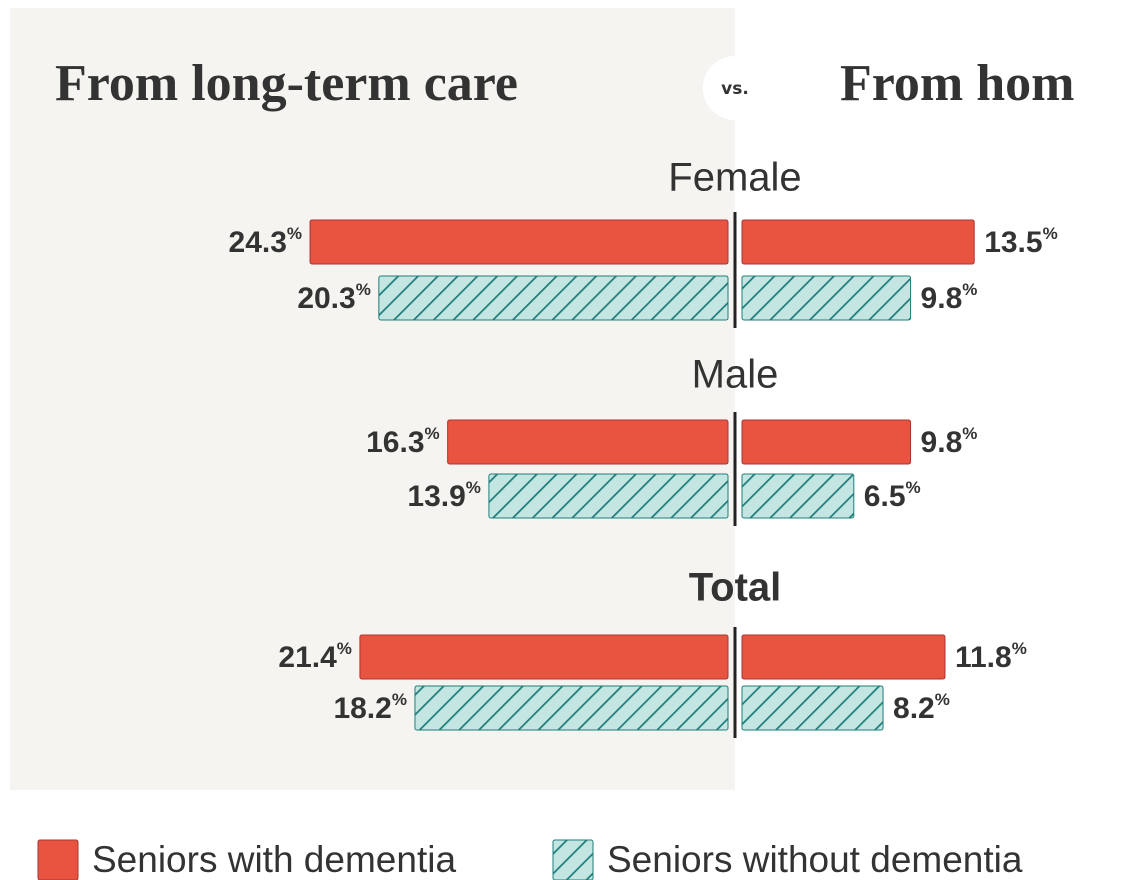 The image size is (1121, 880). I want to click on legend-label: Seniors without dementia, so click(815, 859).